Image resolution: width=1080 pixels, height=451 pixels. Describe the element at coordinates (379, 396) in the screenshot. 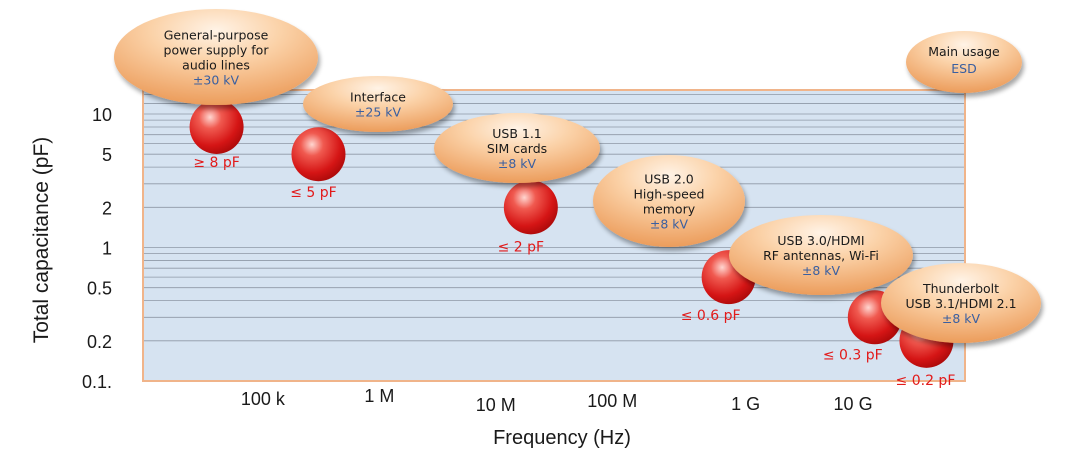

I see `x-tick-label: 1 M` at that location.